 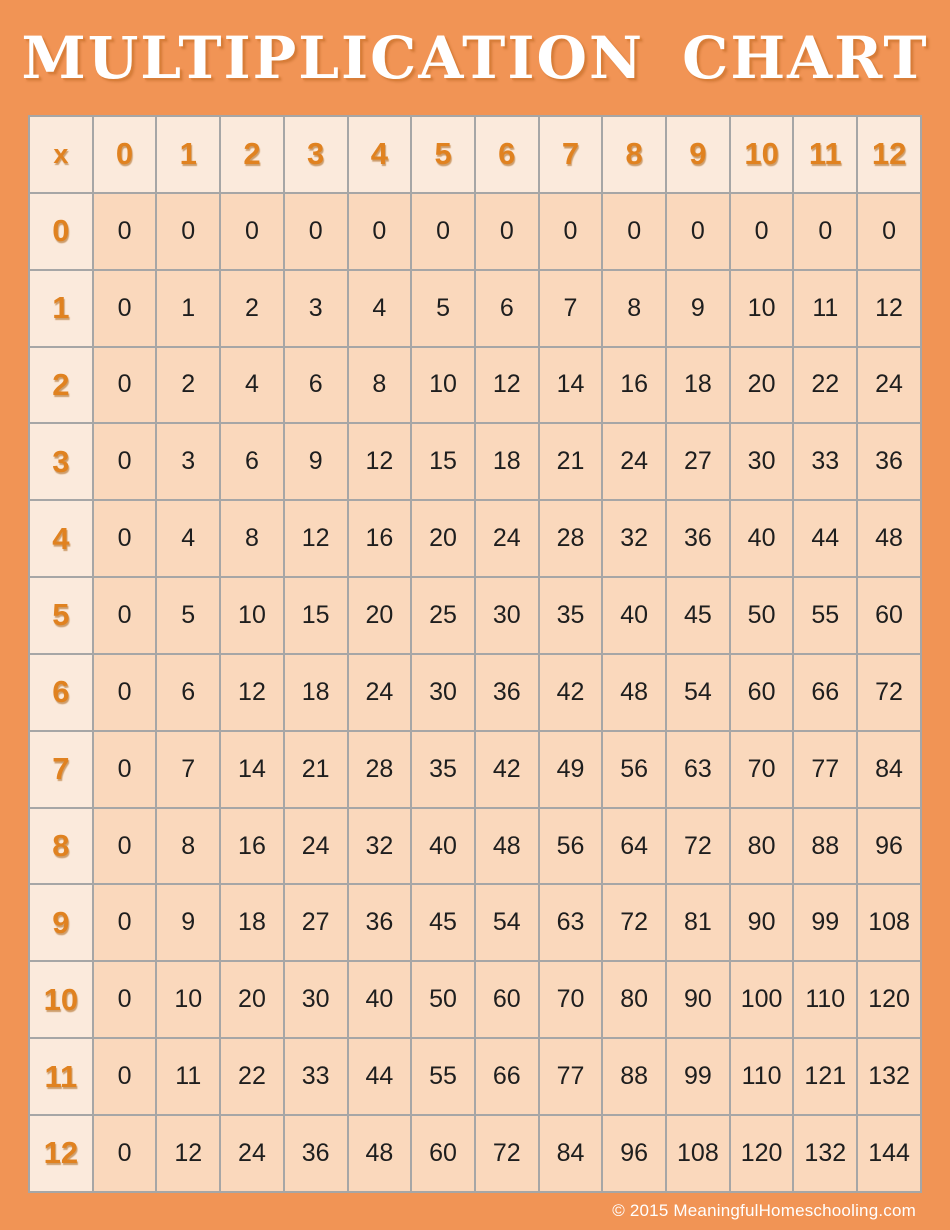 What do you see at coordinates (761, 923) in the screenshot?
I see `product-cell: 90` at bounding box center [761, 923].